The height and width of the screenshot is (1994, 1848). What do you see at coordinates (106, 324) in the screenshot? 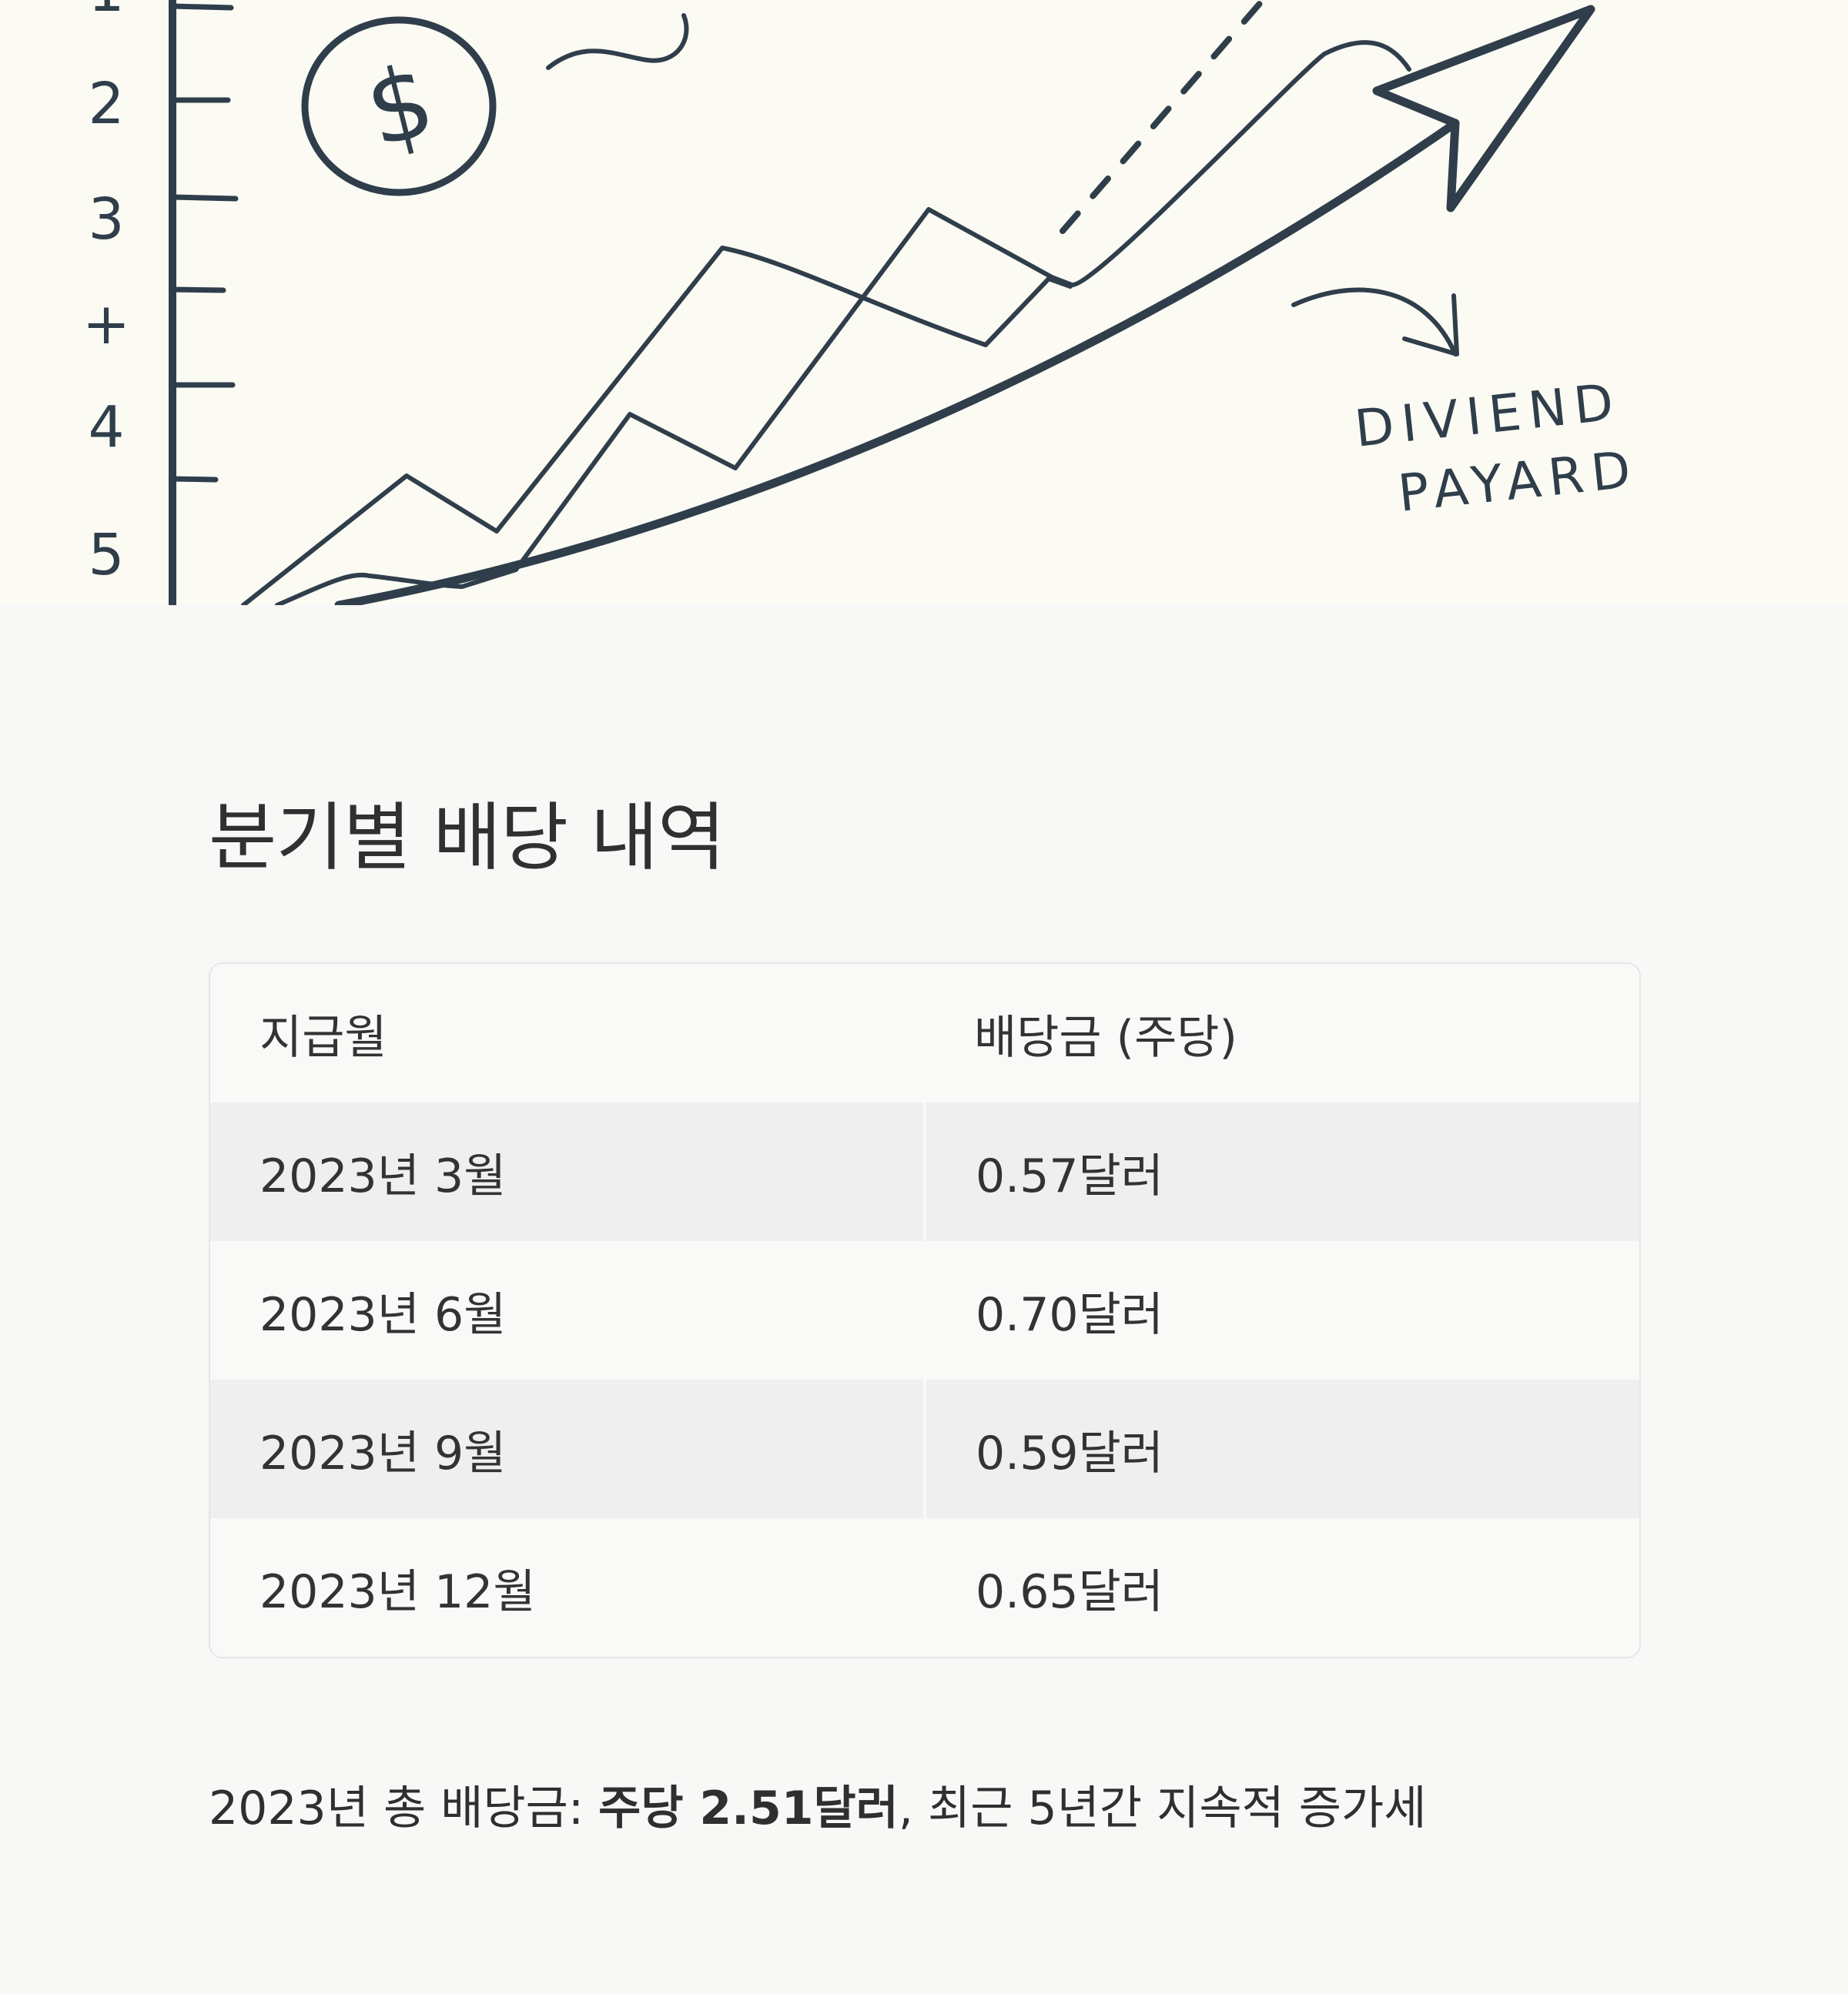
I see `axis-tick-label: +` at bounding box center [106, 324].